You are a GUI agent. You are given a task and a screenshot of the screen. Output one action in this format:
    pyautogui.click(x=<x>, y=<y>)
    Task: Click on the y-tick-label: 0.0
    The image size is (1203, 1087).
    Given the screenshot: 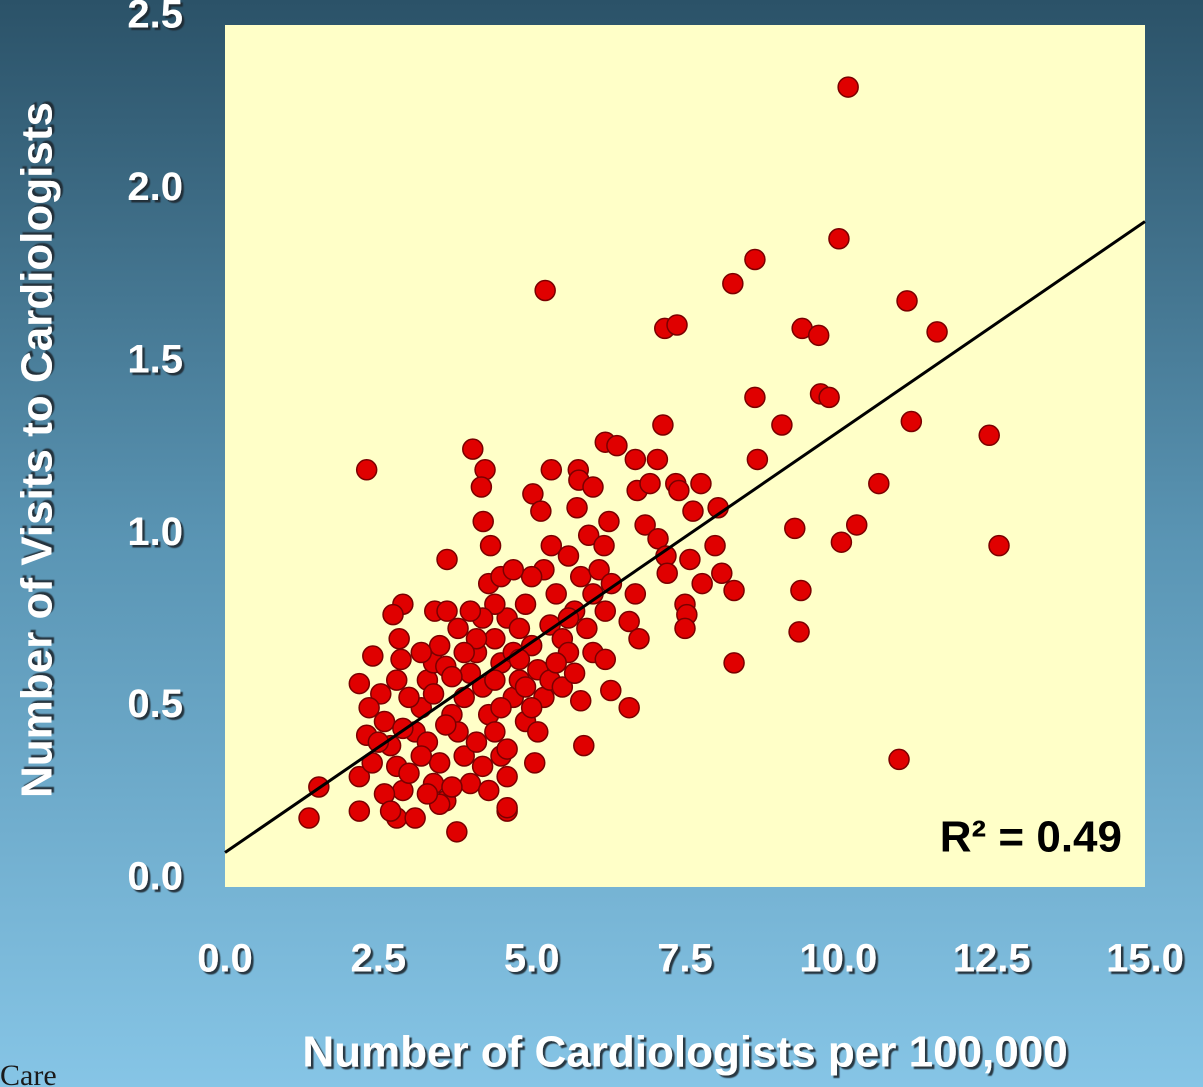 What is the action you would take?
    pyautogui.click(x=155, y=877)
    